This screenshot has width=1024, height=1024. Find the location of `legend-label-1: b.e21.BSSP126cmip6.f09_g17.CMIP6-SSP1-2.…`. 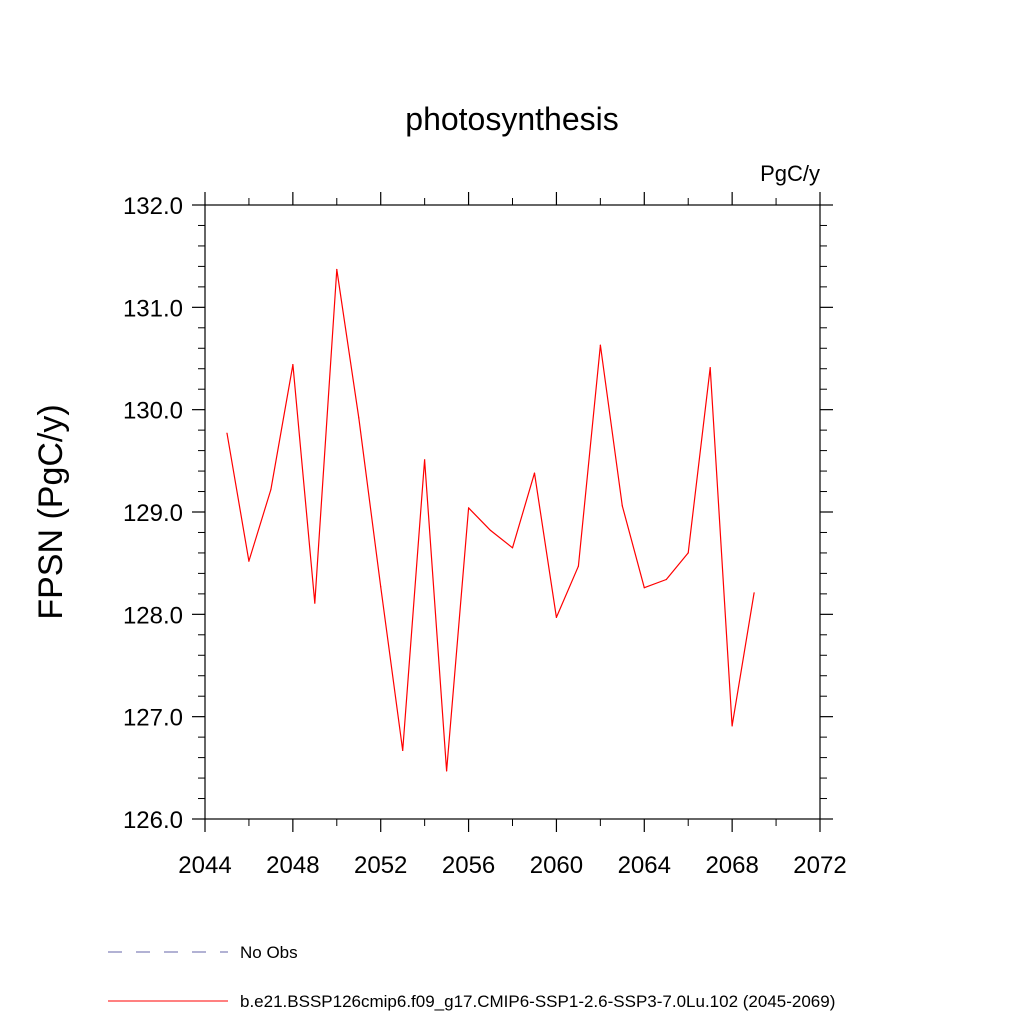

legend-label-1: b.e21.BSSP126cmip6.f09_g17.CMIP6-SSP1-2.… is located at coordinates (537, 1001).